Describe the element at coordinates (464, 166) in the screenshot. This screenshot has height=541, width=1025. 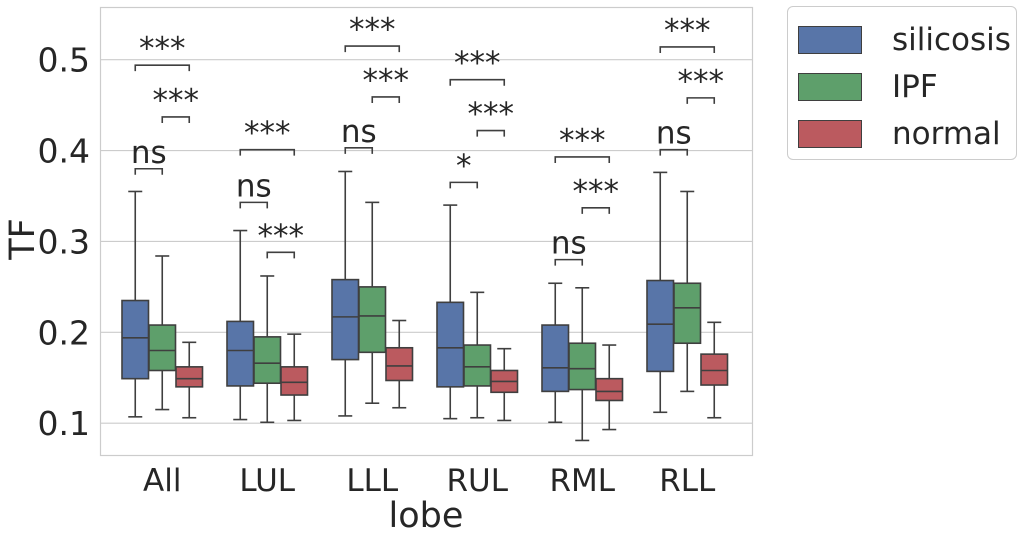
I see `significance-label: *` at that location.